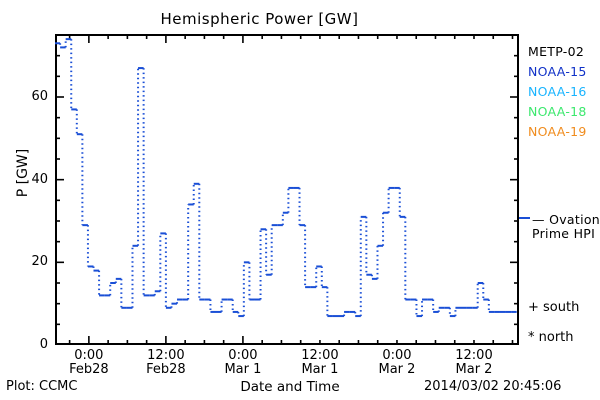  I want to click on south-marker-label: + south, so click(554, 307).